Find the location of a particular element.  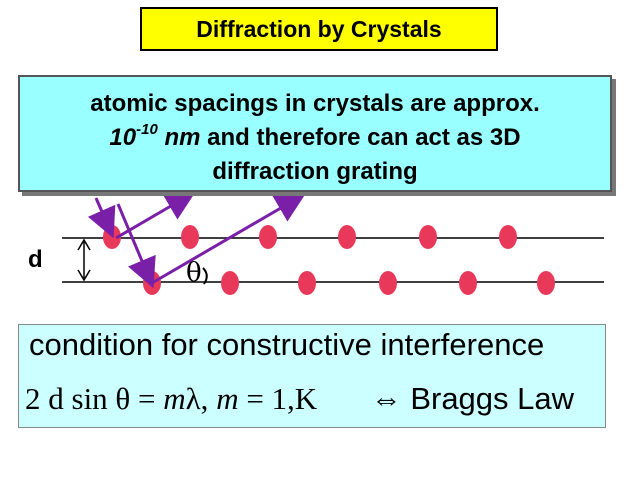

note-number: 10 is located at coordinates (122, 137).